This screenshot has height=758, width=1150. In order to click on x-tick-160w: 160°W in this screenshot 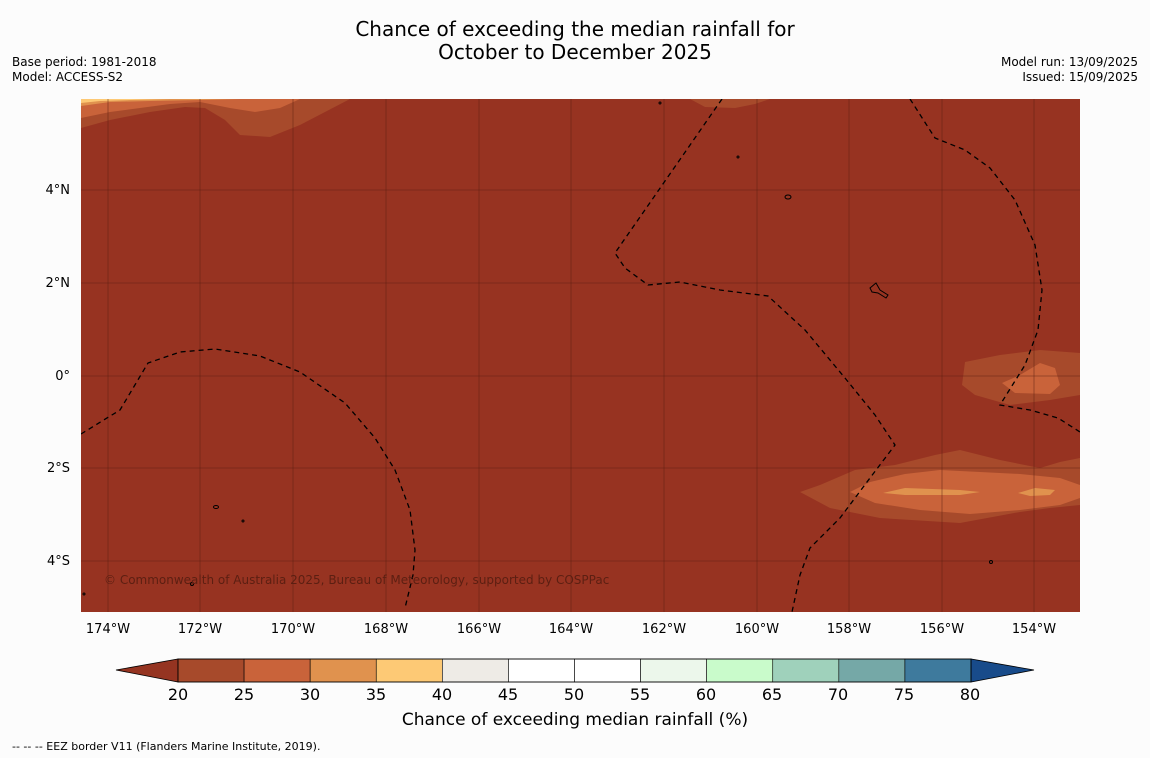, I will do `click(757, 629)`.